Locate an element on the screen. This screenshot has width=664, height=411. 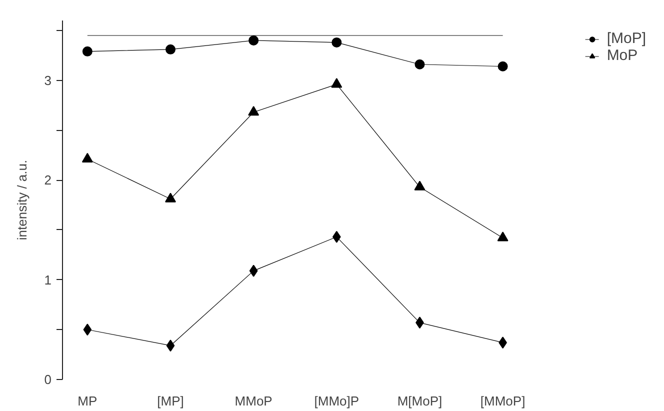
x-tick-label: [MMo]P is located at coordinates (337, 401).